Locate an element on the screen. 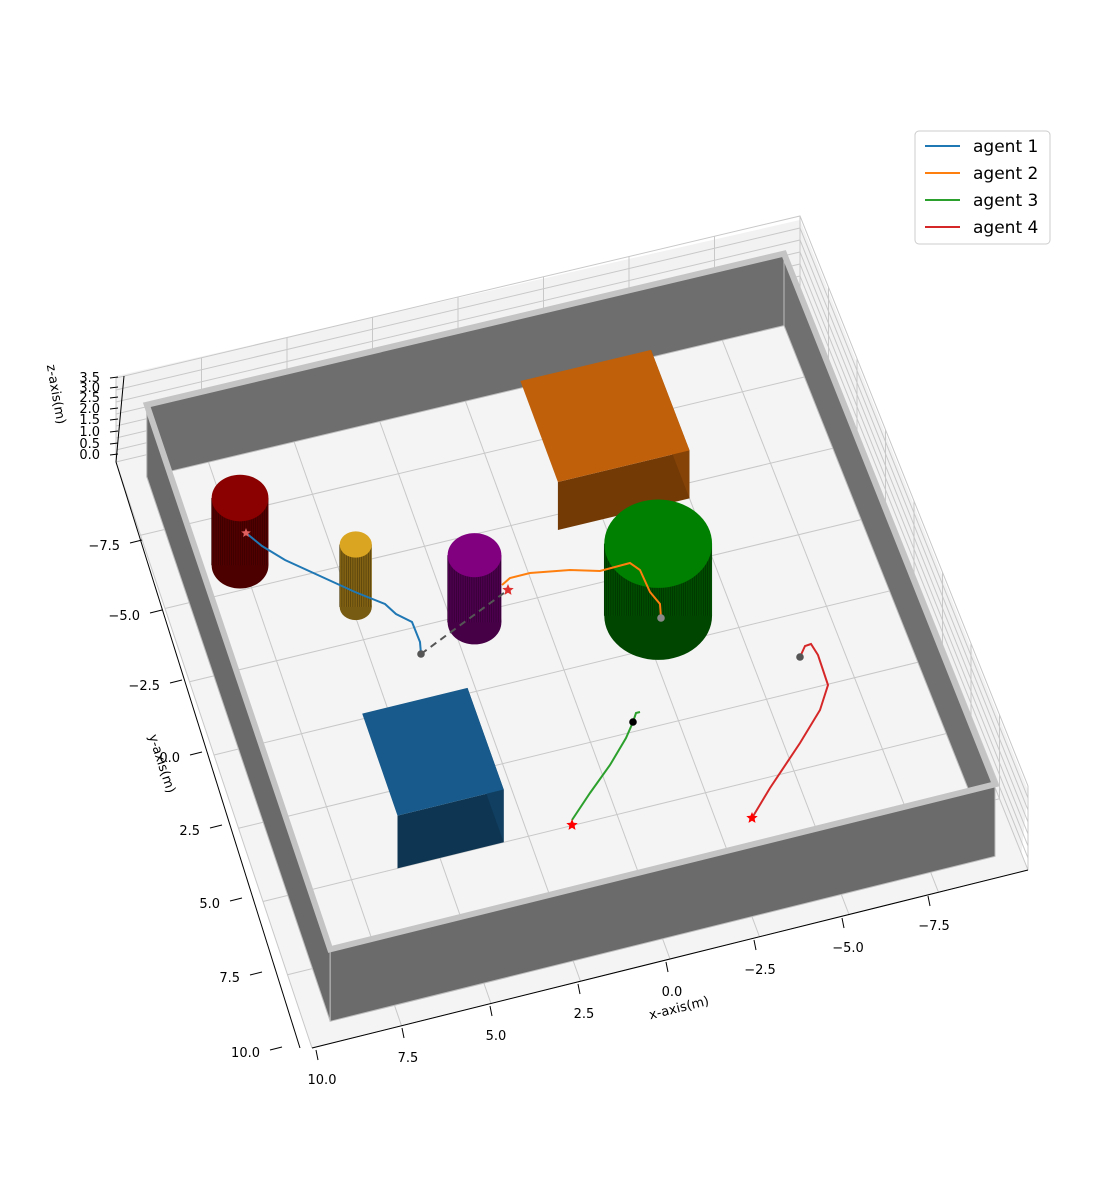 This screenshot has width=1107, height=1192. y-axis-line is located at coordinates (208, 755).